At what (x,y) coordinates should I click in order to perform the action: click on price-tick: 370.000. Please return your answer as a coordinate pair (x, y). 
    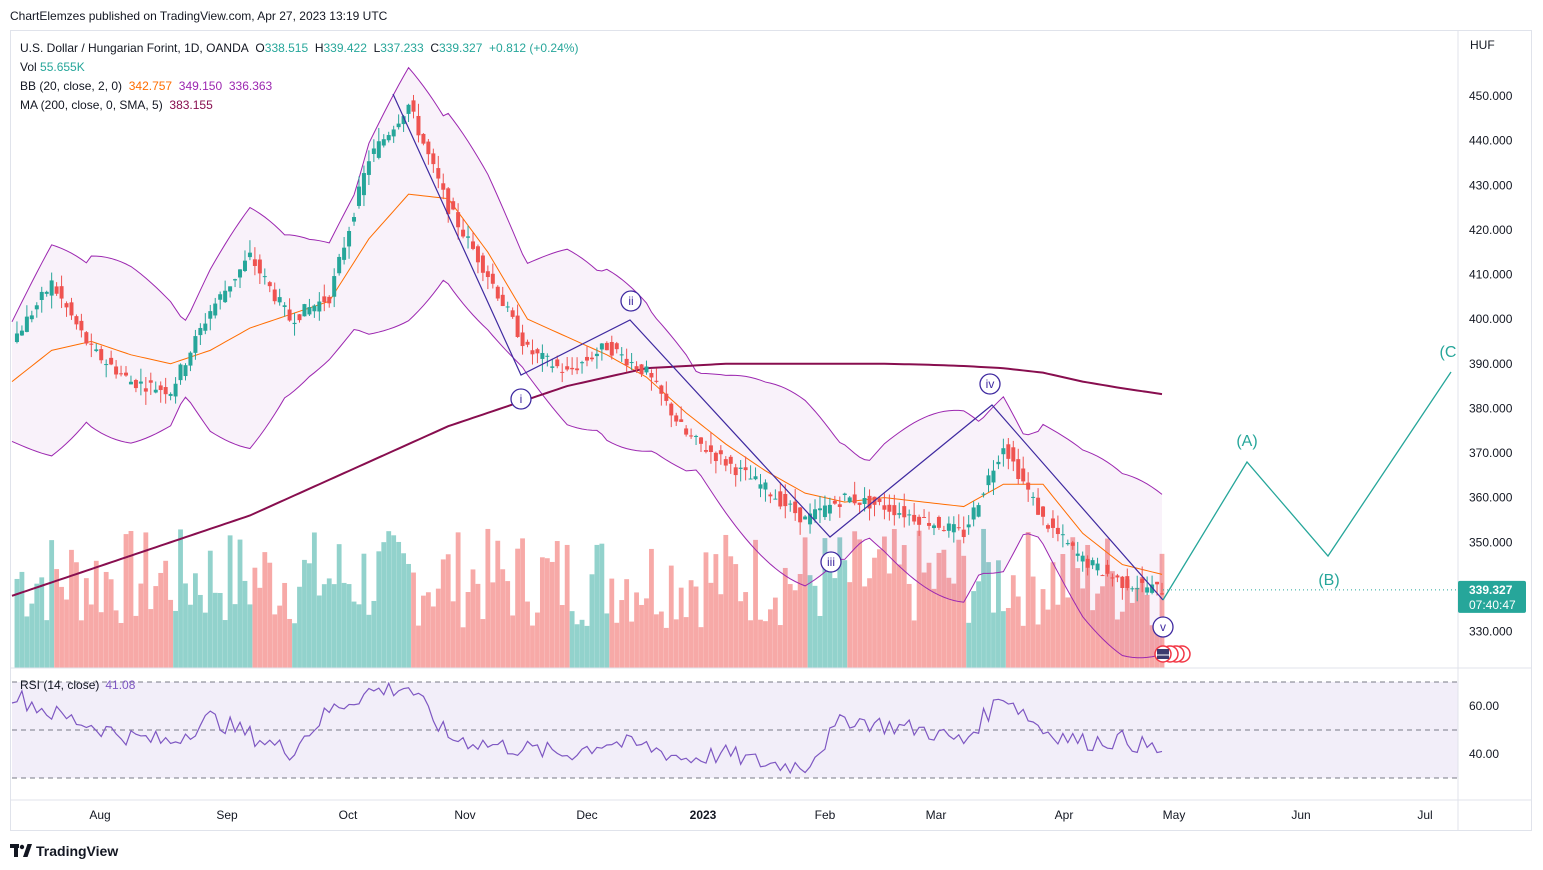
    Looking at the image, I should click on (1491, 453).